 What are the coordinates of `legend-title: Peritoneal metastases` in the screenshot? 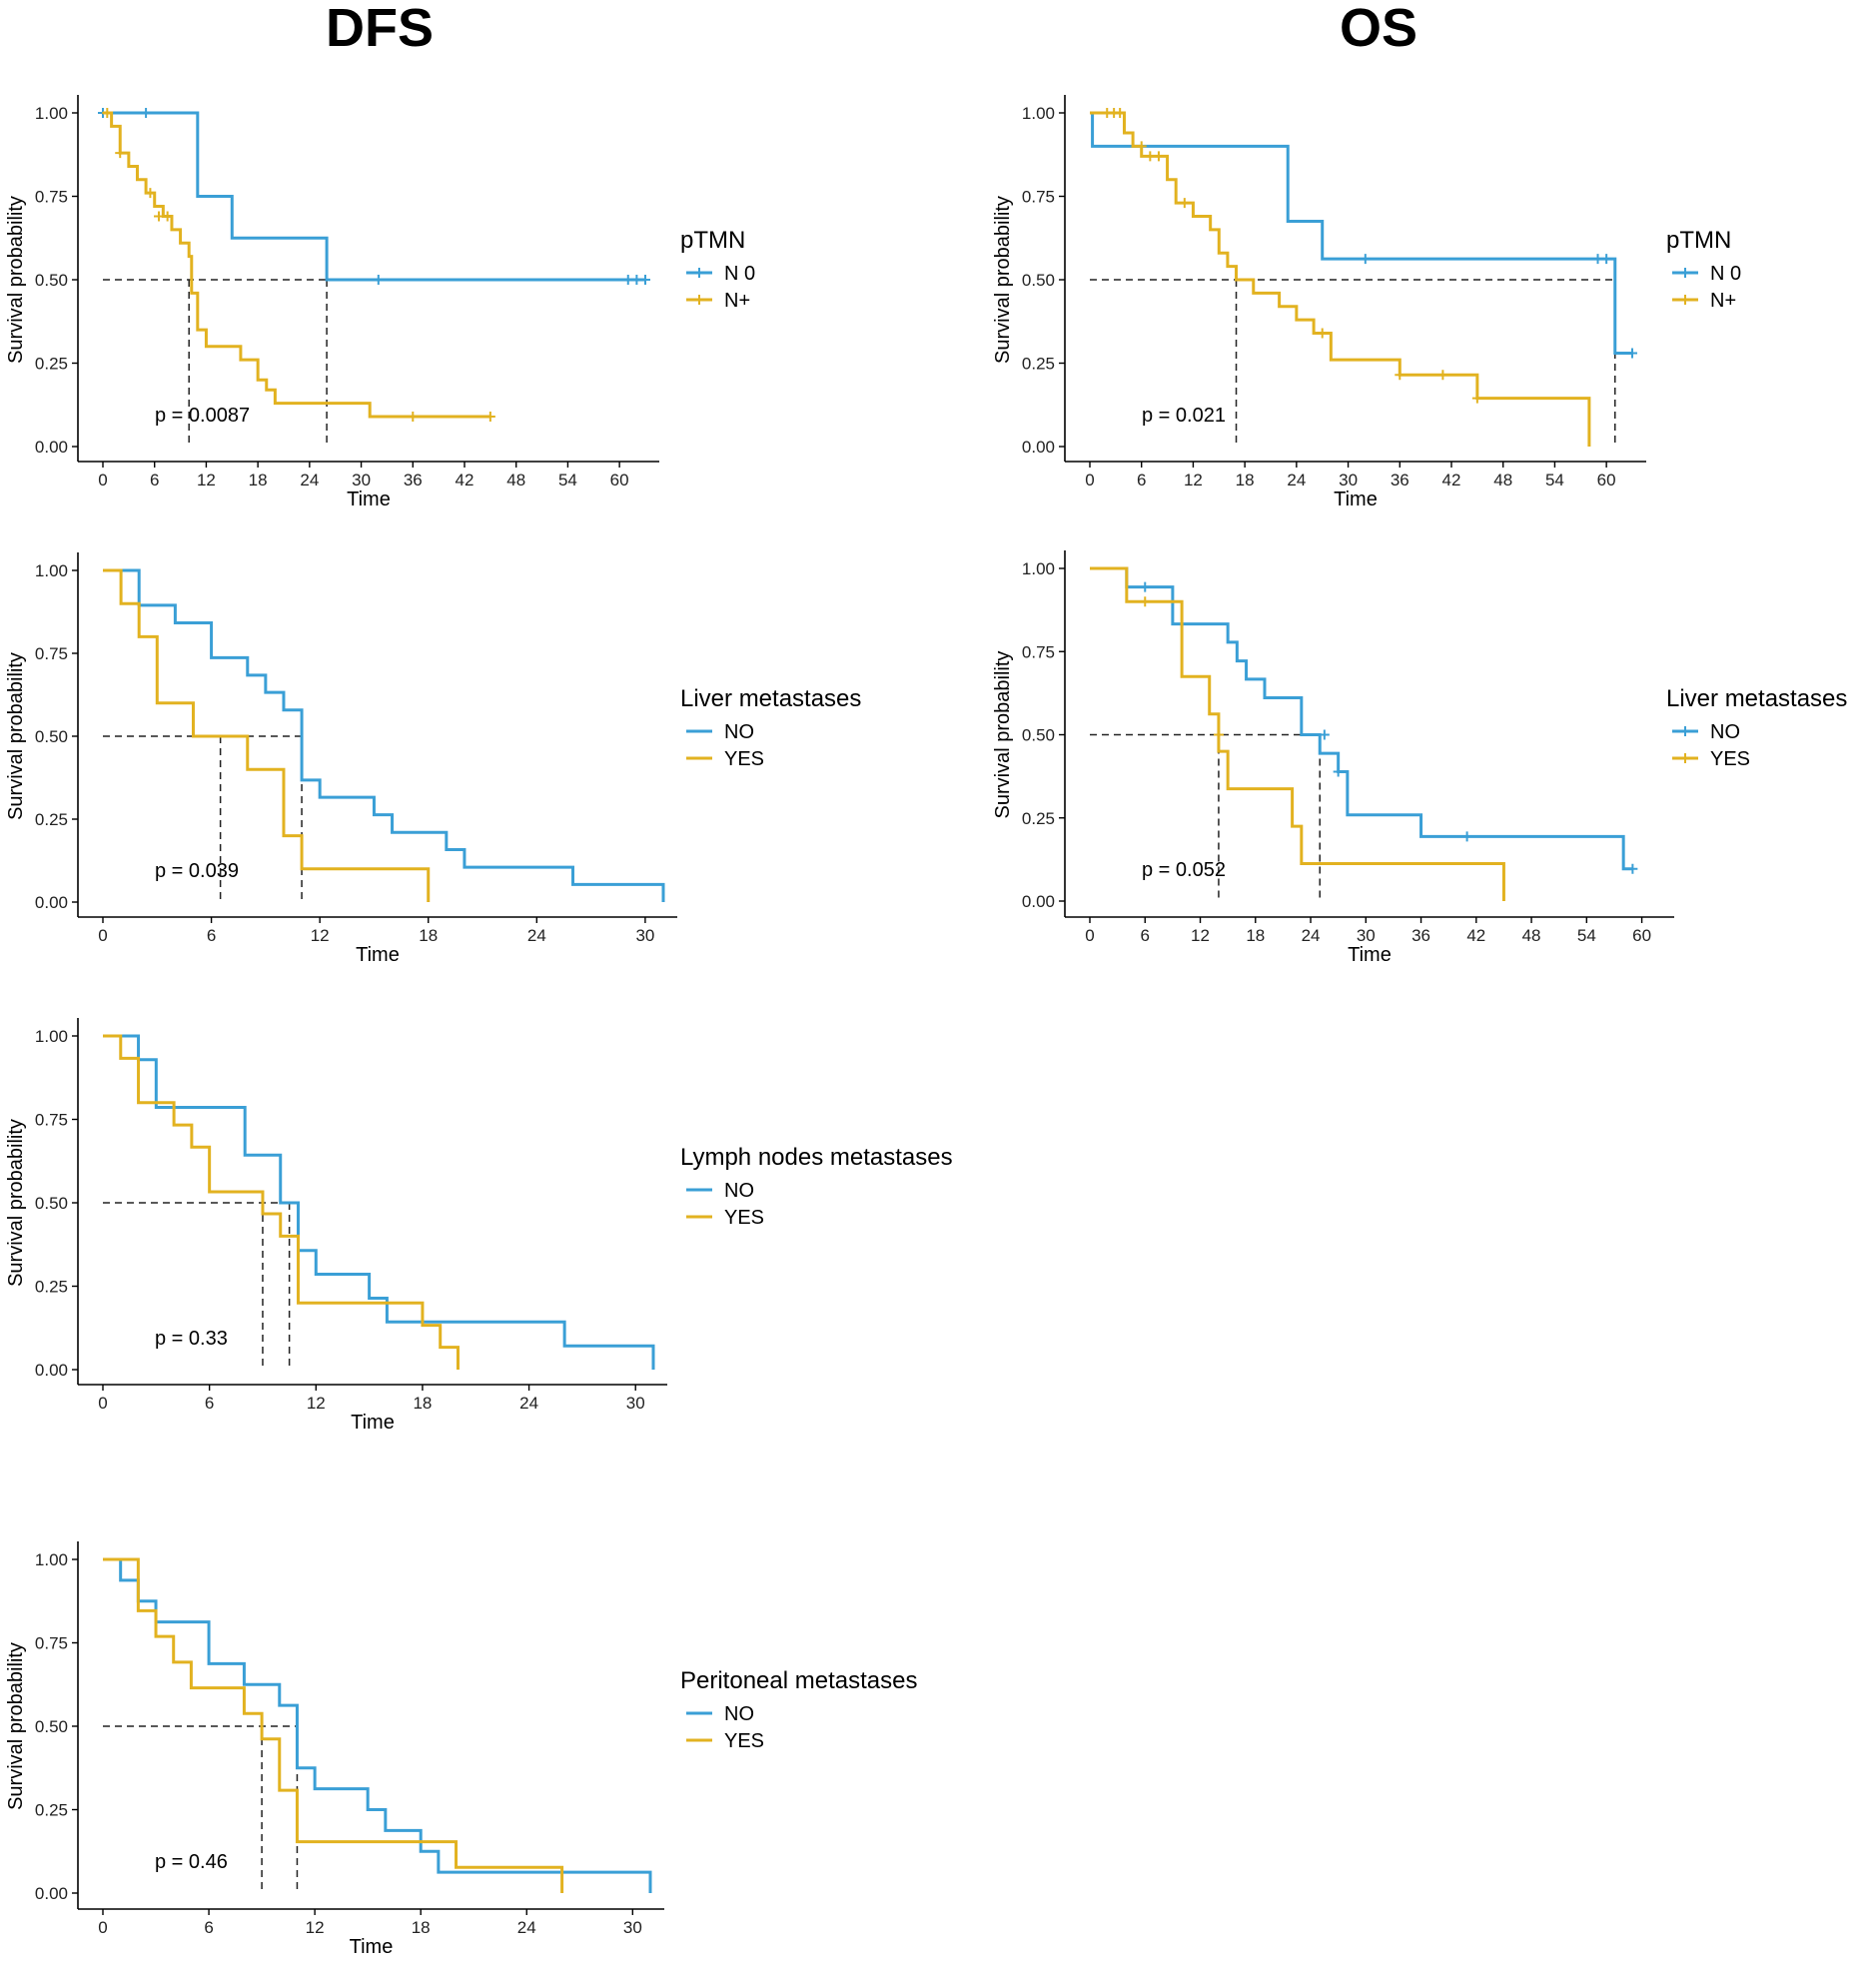 It's located at (798, 1681).